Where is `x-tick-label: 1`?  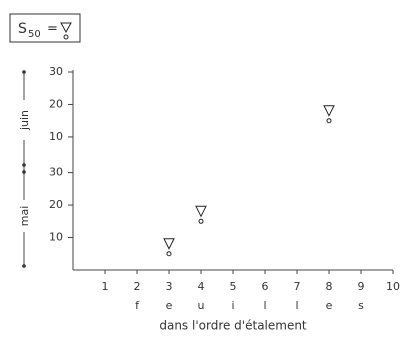
x-tick-label: 1 is located at coordinates (105, 286).